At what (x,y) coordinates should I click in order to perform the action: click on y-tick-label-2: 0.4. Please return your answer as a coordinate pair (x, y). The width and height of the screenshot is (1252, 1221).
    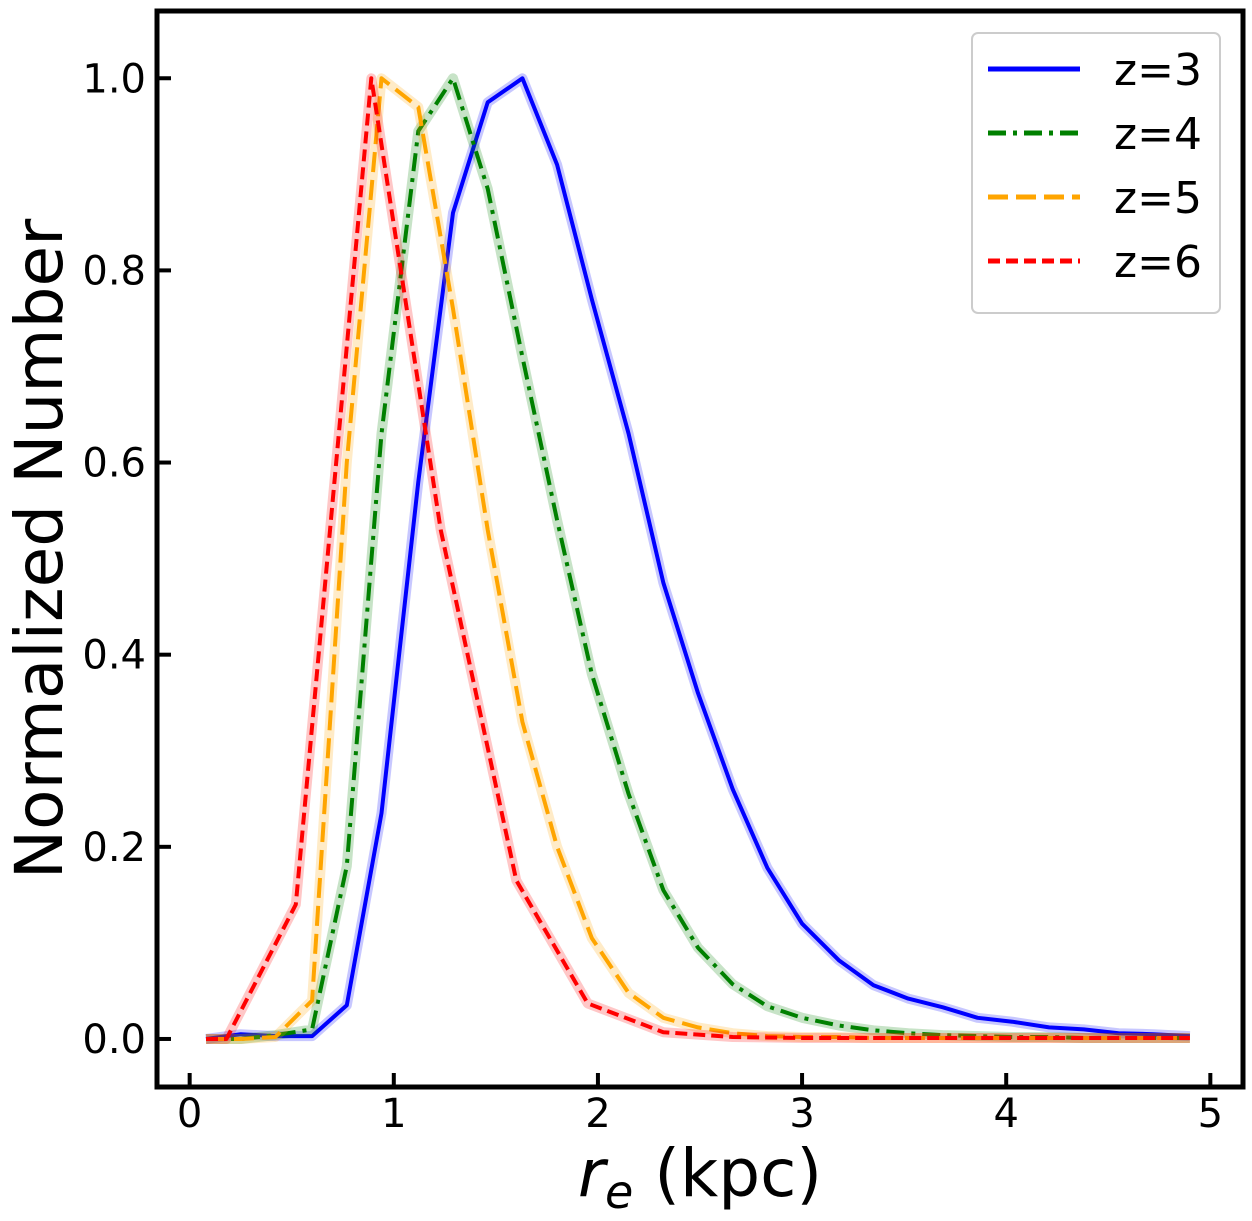
    Looking at the image, I should click on (114, 656).